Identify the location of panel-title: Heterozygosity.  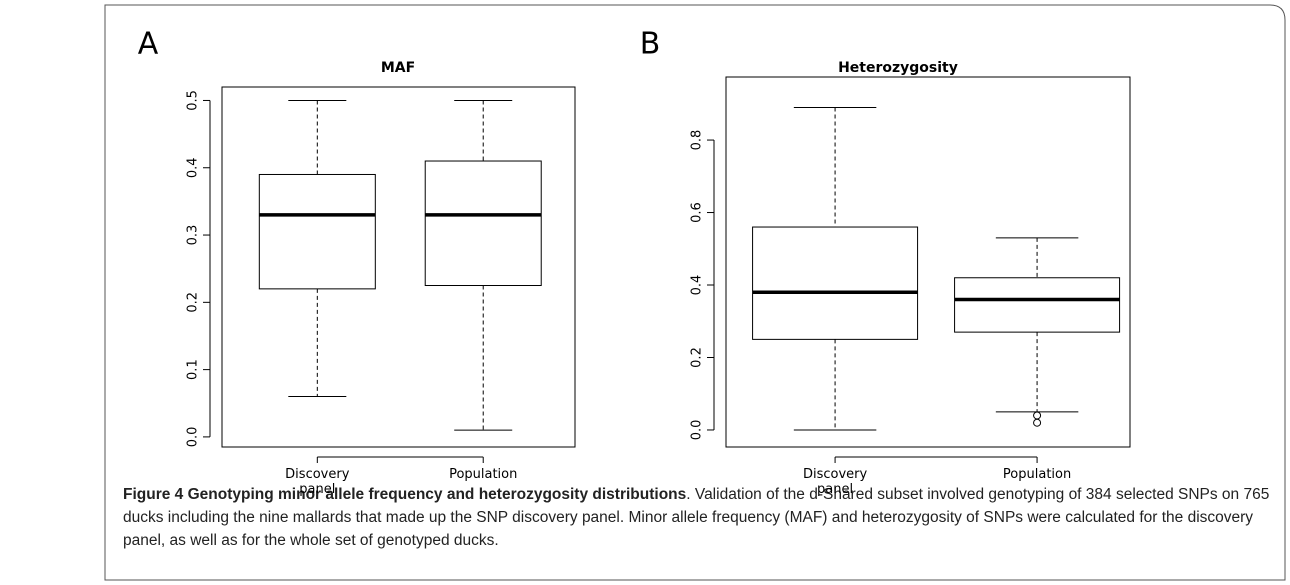
(898, 68).